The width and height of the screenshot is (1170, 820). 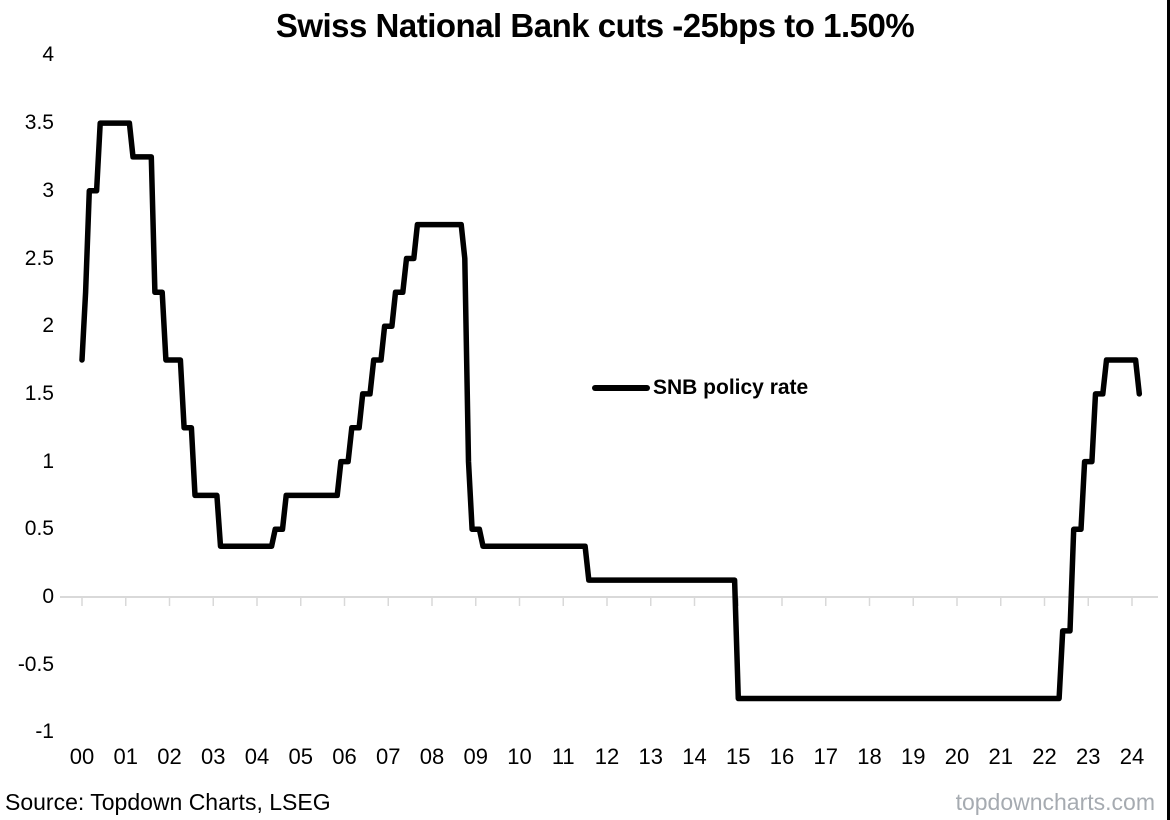 What do you see at coordinates (257, 756) in the screenshot?
I see `x-axis-tick-label: 04` at bounding box center [257, 756].